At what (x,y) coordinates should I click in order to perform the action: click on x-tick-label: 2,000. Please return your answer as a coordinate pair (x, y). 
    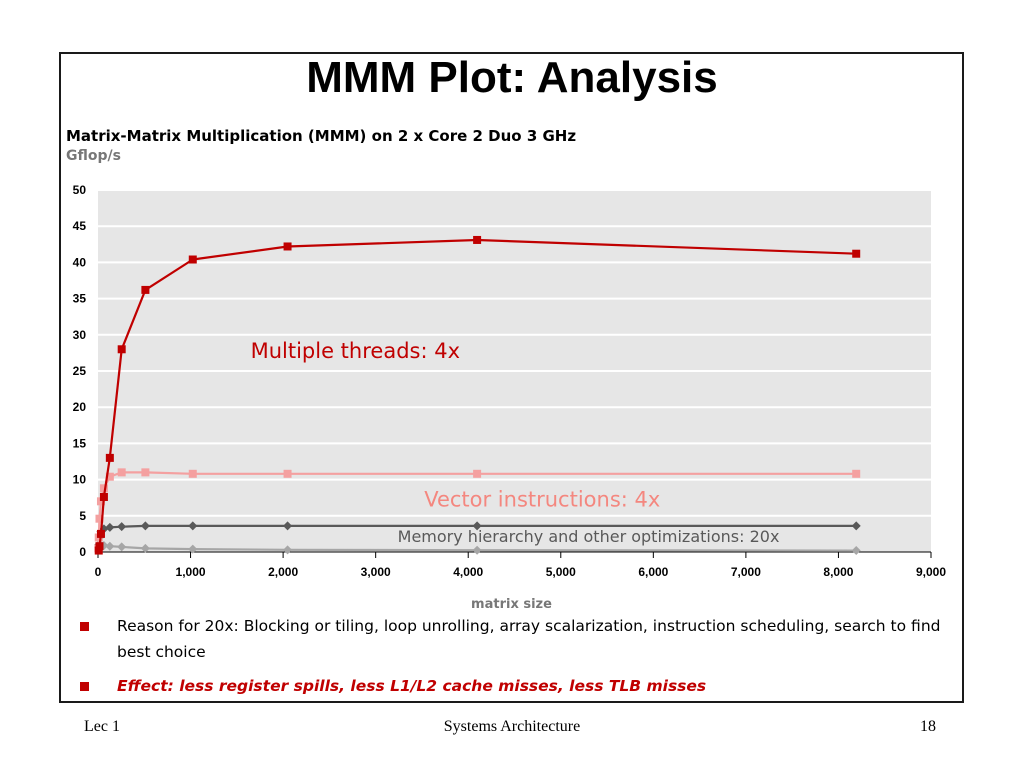
    Looking at the image, I should click on (283, 572).